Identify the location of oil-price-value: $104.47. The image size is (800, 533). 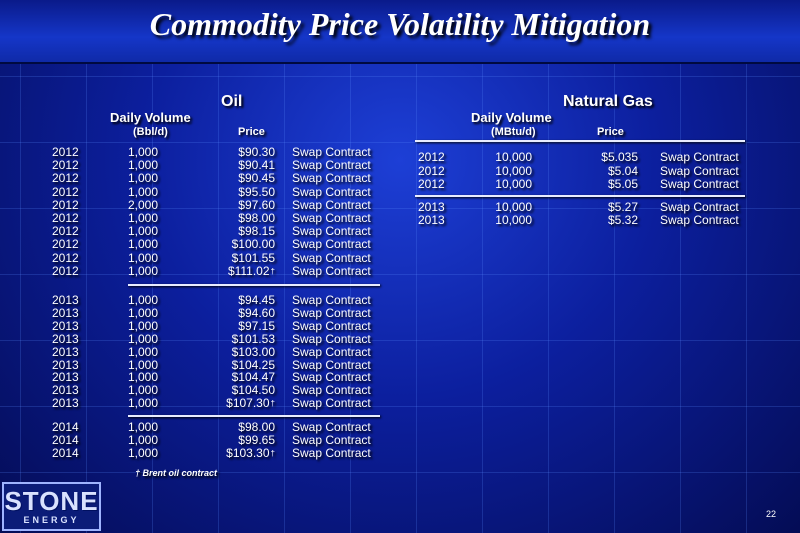
(253, 377).